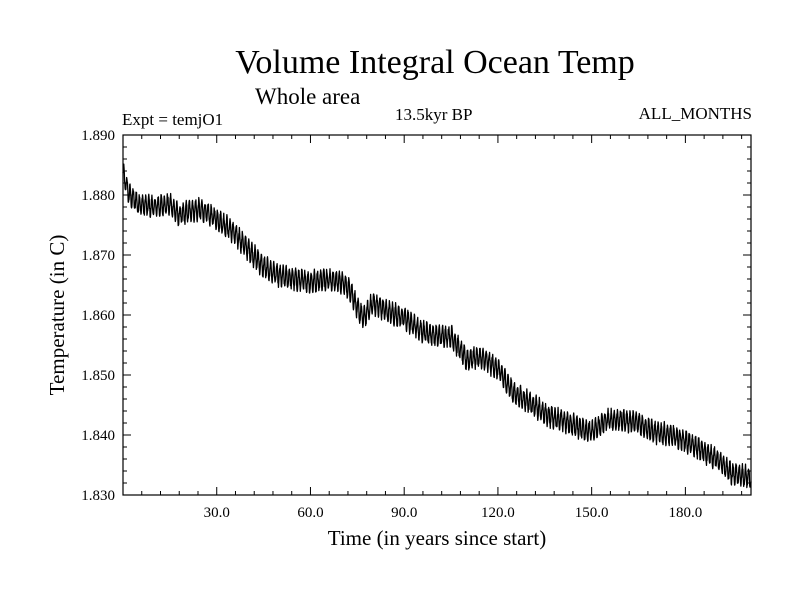 The image size is (800, 600). What do you see at coordinates (173, 119) in the screenshot?
I see `experiment-label: Expt = temjO1` at bounding box center [173, 119].